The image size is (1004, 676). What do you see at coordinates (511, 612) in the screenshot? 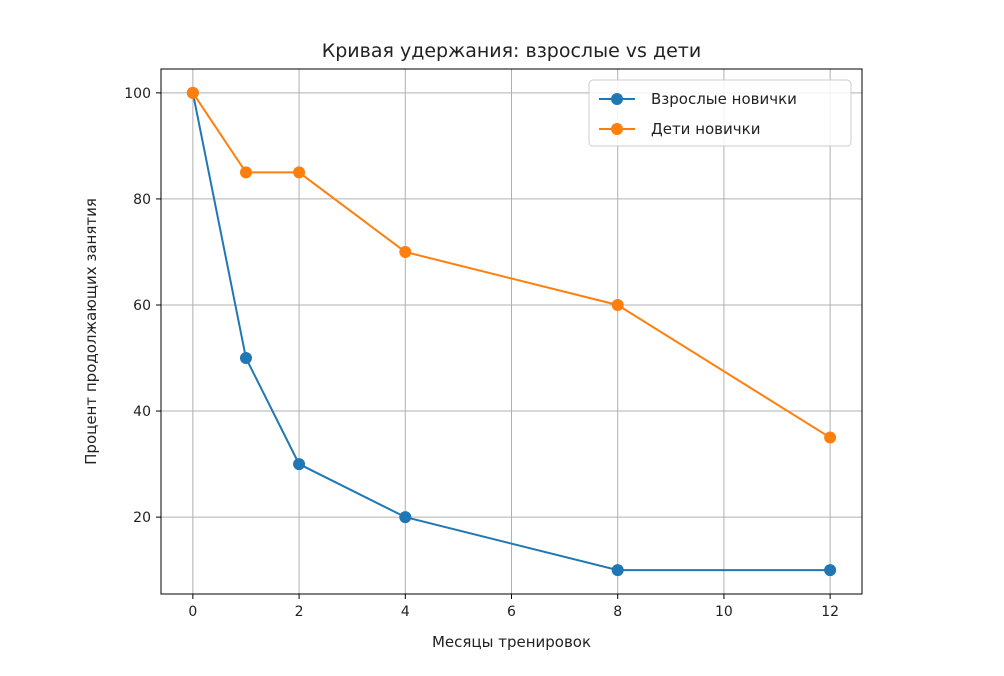
I see `x-tick-label: 6` at bounding box center [511, 612].